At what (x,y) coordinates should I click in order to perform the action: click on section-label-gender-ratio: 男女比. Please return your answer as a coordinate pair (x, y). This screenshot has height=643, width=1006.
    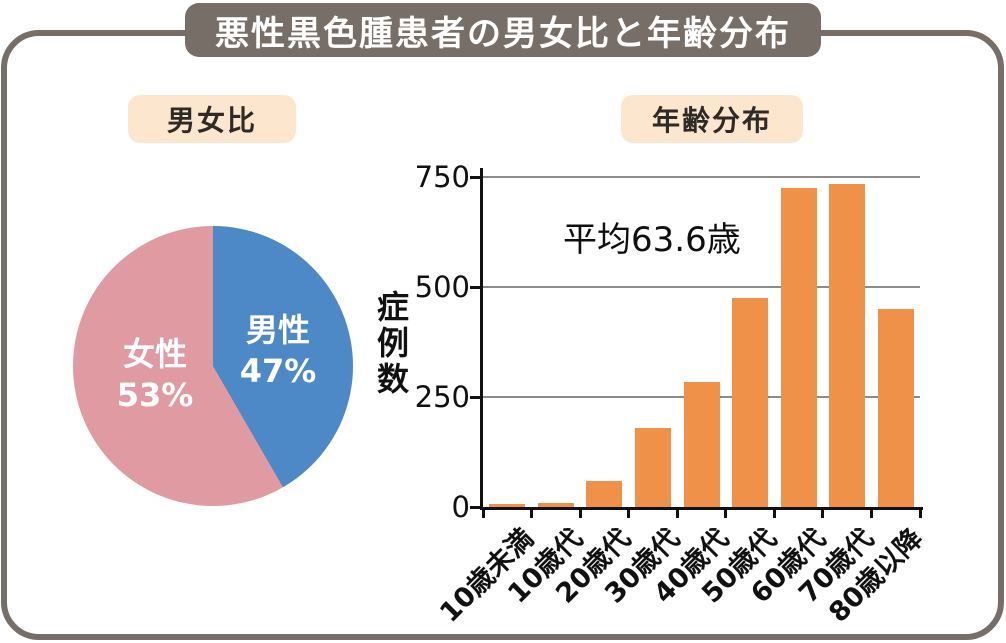
    Looking at the image, I should click on (212, 119).